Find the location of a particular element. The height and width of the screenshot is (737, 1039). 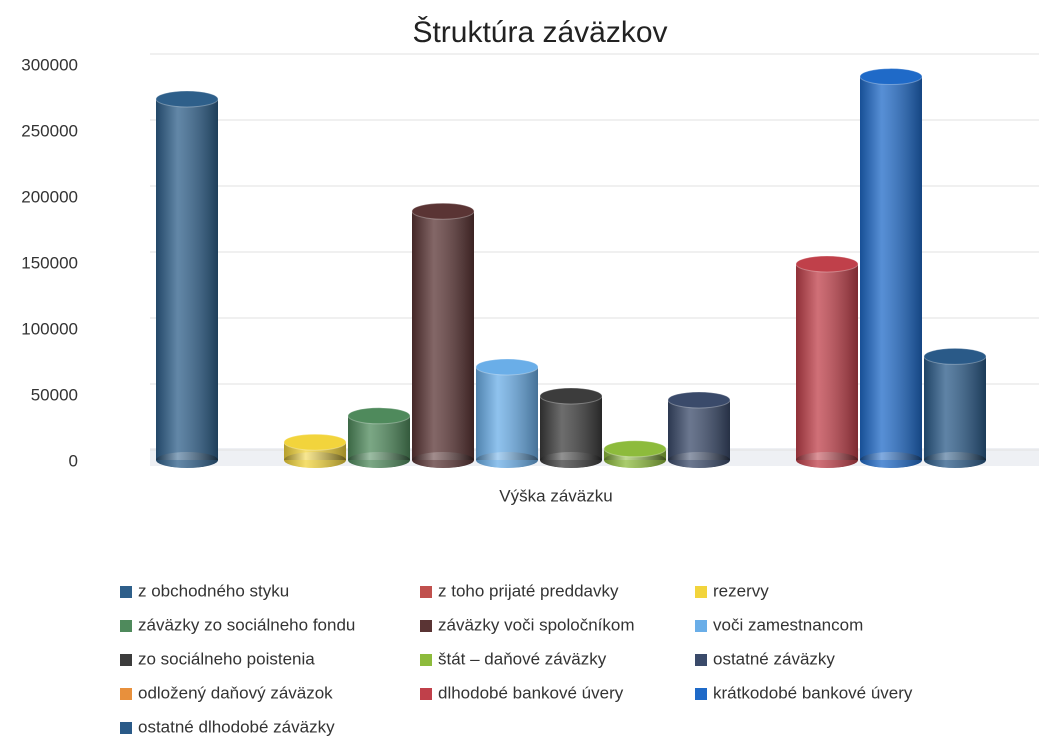

x-tick-label: Výška záväzku is located at coordinates (555, 495).